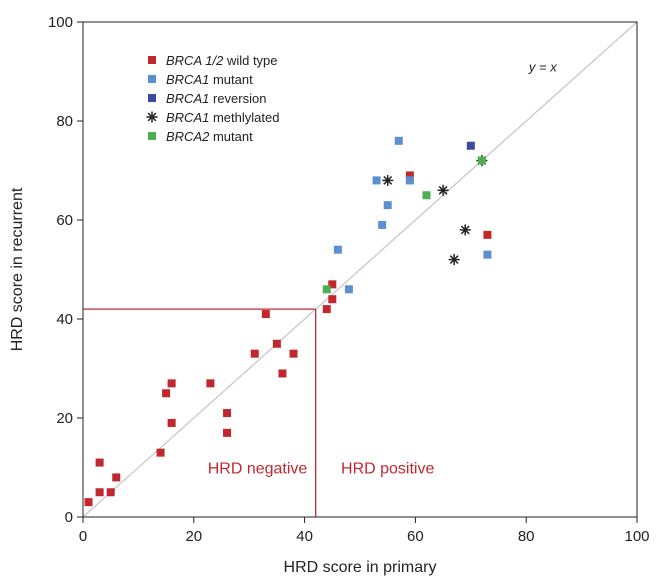 The width and height of the screenshot is (657, 577). What do you see at coordinates (64, 121) in the screenshot?
I see `y-tick-label: 80` at bounding box center [64, 121].